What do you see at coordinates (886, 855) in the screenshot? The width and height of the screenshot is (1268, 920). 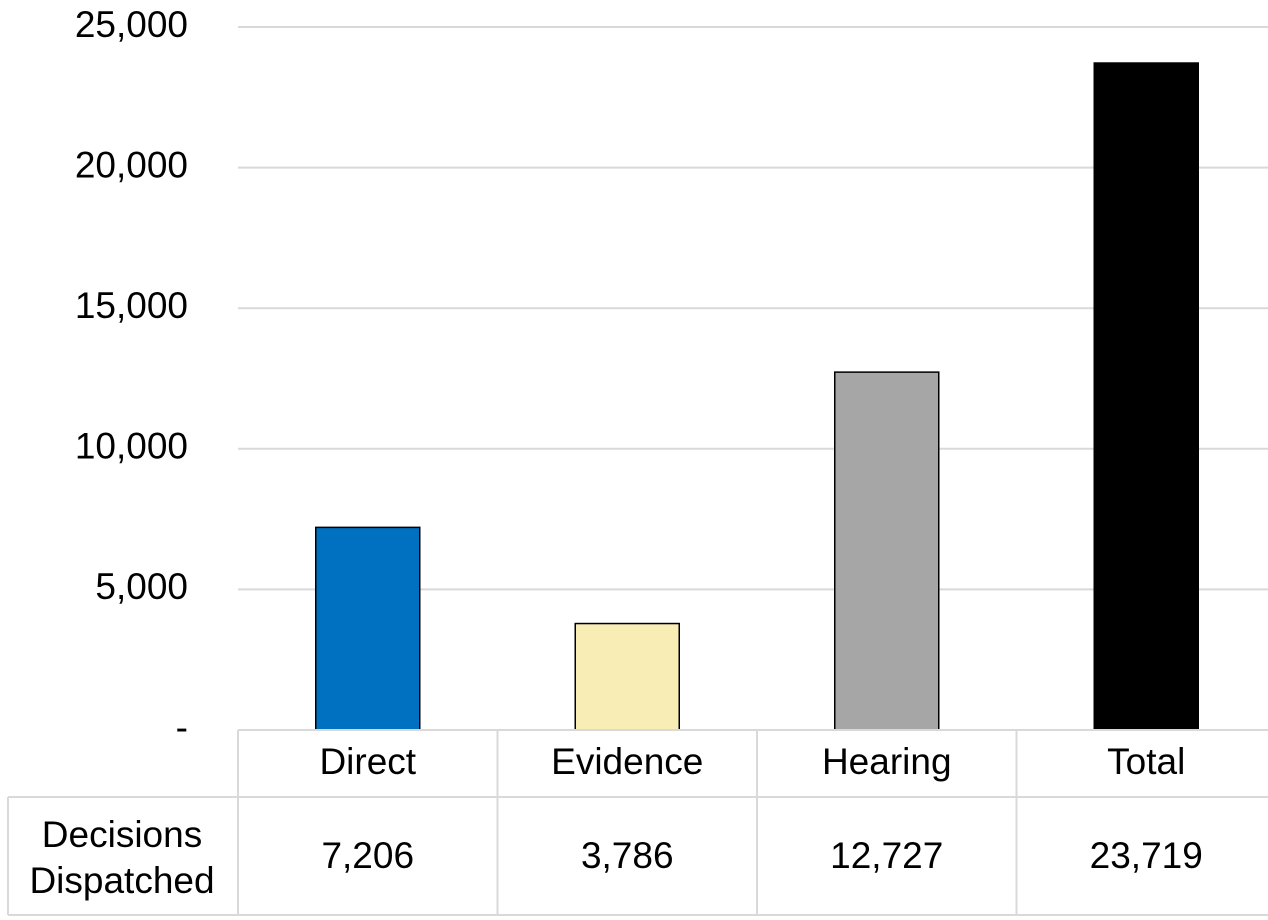 I see `data-table-value: 12,727` at bounding box center [886, 855].